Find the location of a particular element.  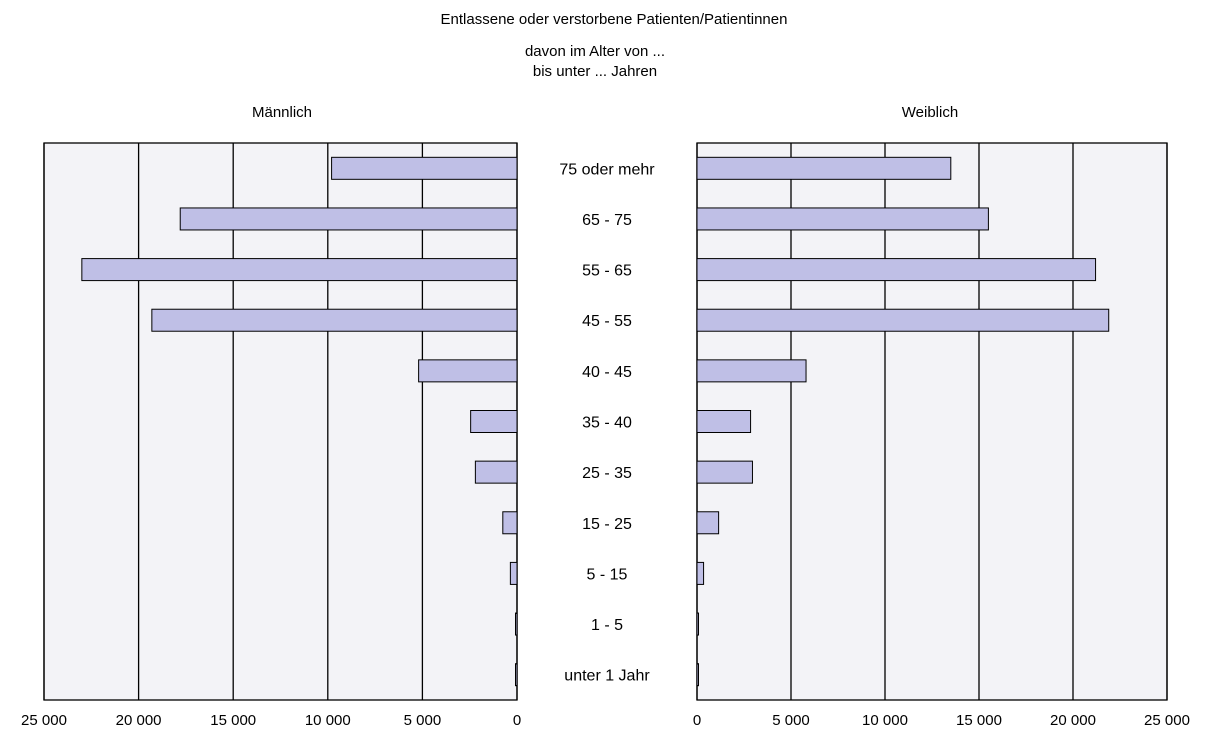

category-label: 5 - 15 is located at coordinates (607, 574).